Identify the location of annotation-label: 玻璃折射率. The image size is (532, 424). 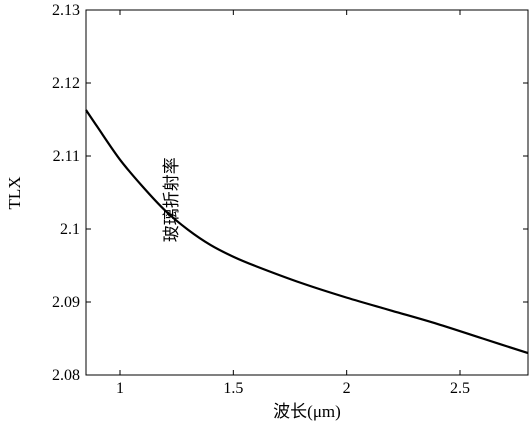
(172, 199).